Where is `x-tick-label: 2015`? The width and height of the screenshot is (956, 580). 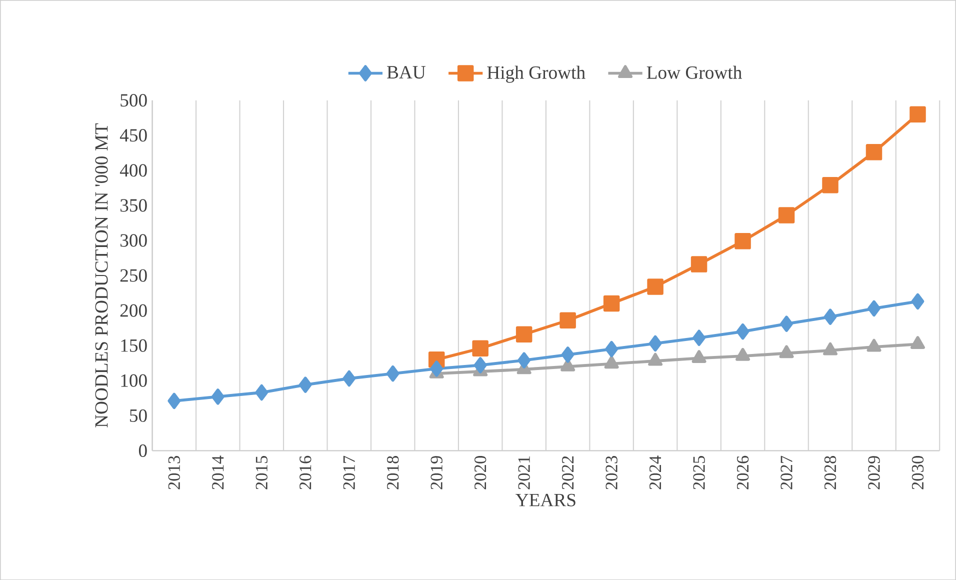
x-tick-label: 2015 is located at coordinates (262, 473).